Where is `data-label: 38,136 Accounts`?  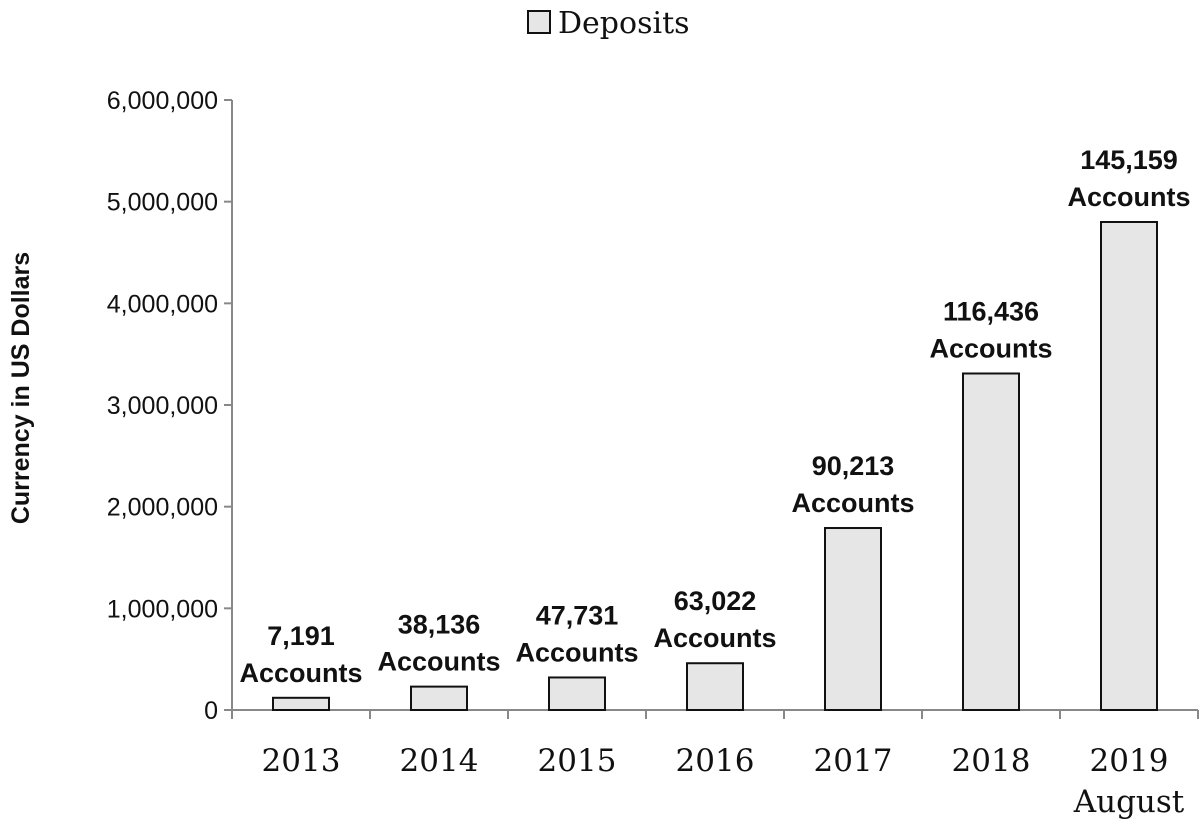
data-label: 38,136 Accounts is located at coordinates (438, 643).